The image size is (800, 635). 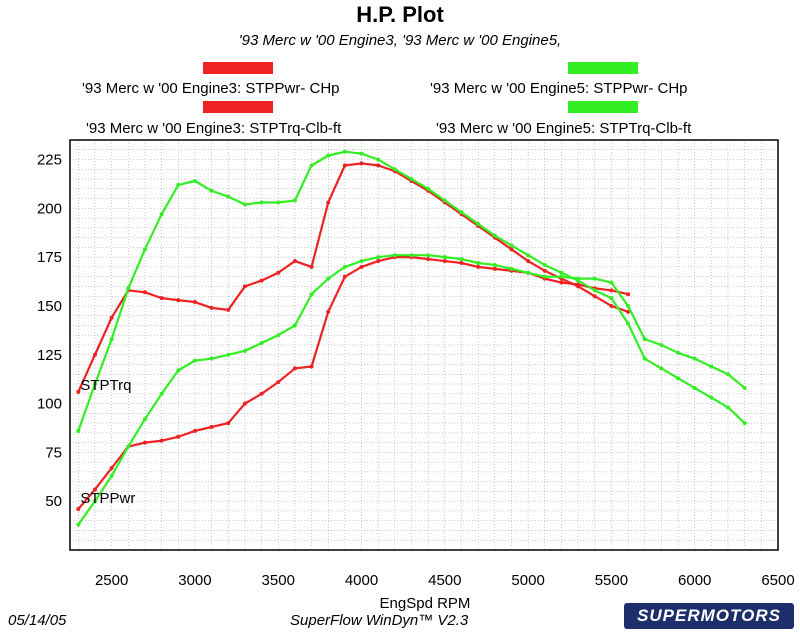 I want to click on y-tick-label: 225, so click(x=49, y=160).